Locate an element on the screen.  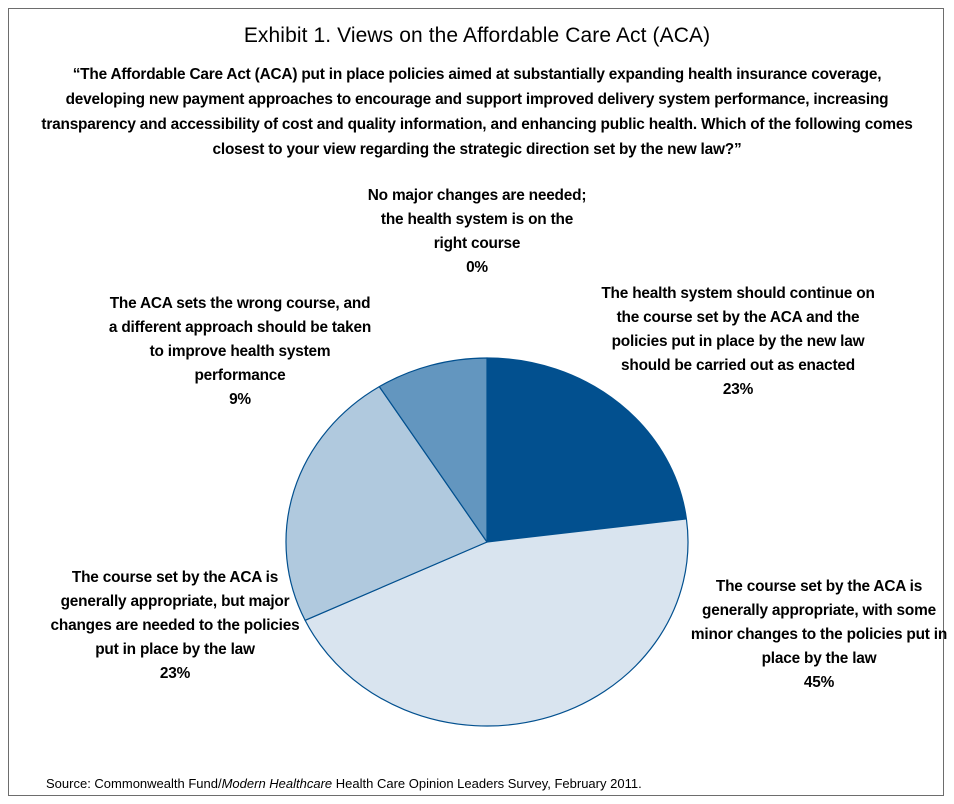
slice-minor-changes is located at coordinates (496, 622).